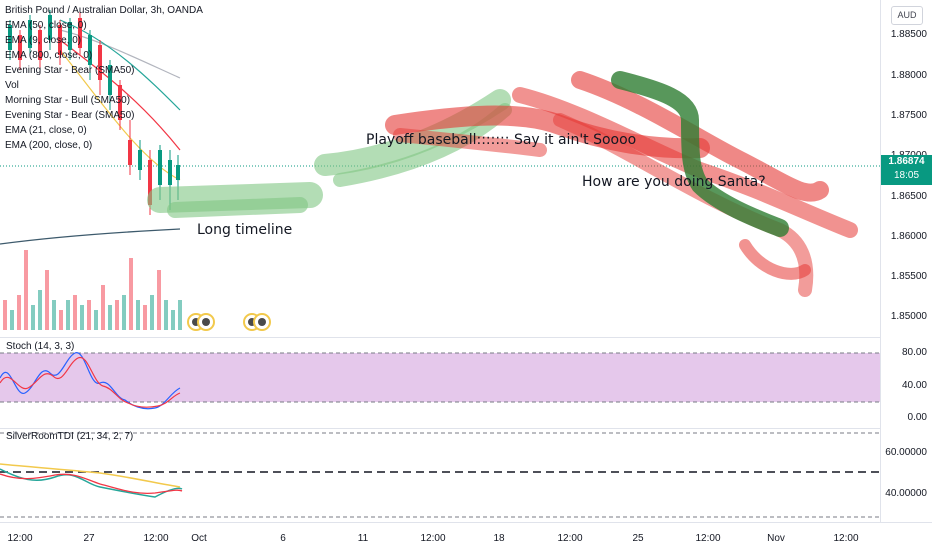  What do you see at coordinates (906, 161) in the screenshot?
I see `last-price-value: 1.86874` at bounding box center [906, 161].